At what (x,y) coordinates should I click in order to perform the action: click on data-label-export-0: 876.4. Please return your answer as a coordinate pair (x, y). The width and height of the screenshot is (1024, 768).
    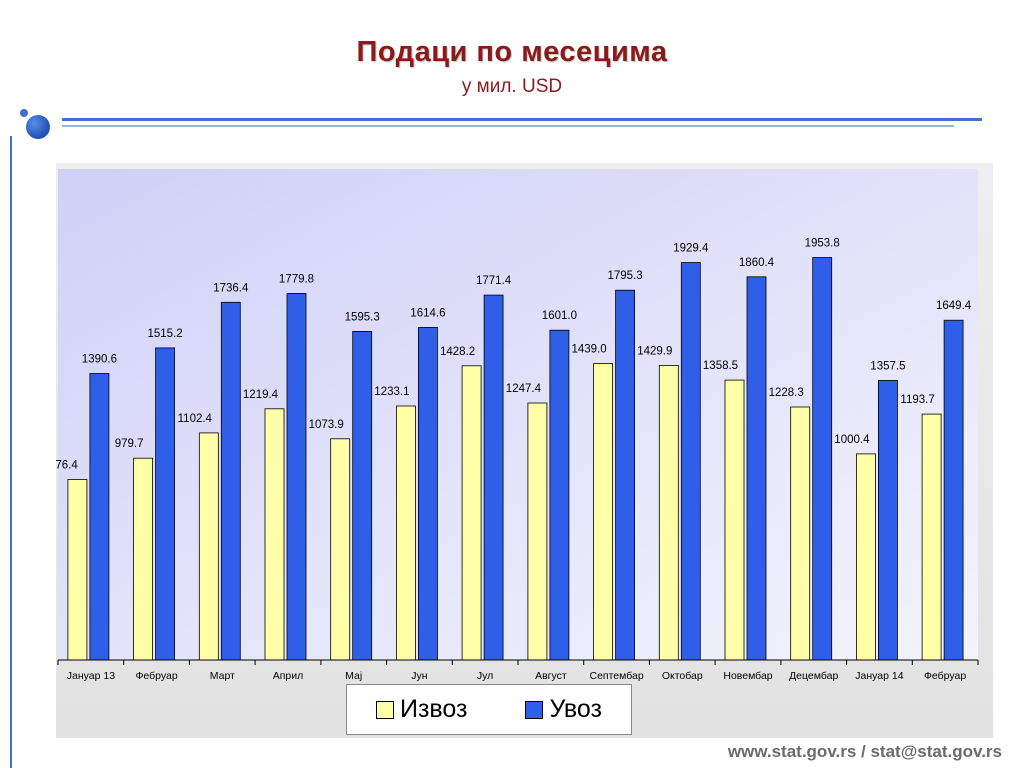
    Looking at the image, I should click on (67, 466).